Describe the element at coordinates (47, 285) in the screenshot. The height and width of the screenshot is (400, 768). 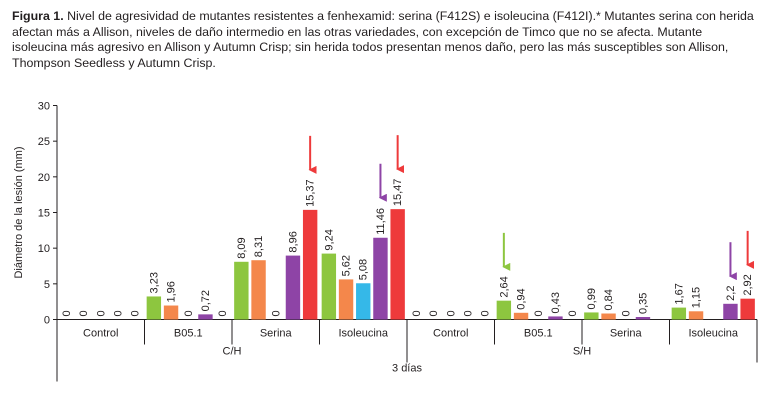
I see `y-tick-label: 5` at that location.